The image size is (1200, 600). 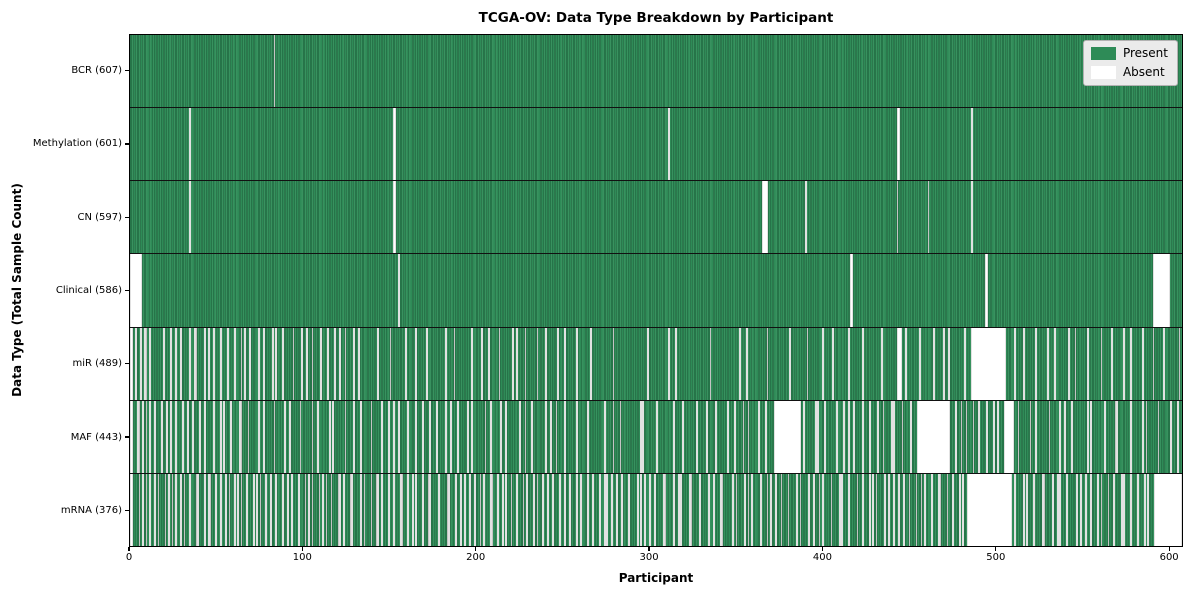 What do you see at coordinates (1129, 72) in the screenshot?
I see `legend-entry-absent: Absent` at bounding box center [1129, 72].